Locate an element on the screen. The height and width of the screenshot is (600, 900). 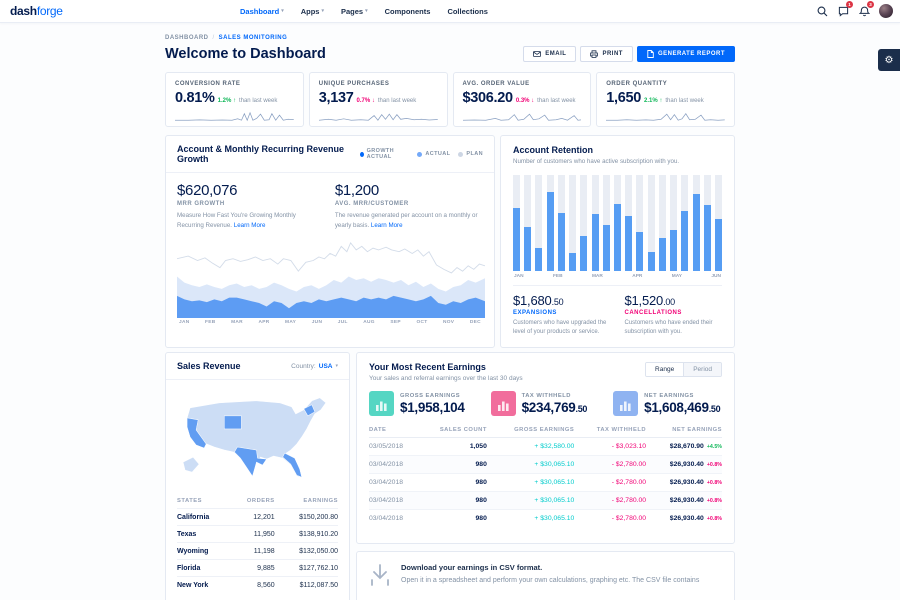
nav-item-pages: Pages ▾ is located at coordinates (354, 11).